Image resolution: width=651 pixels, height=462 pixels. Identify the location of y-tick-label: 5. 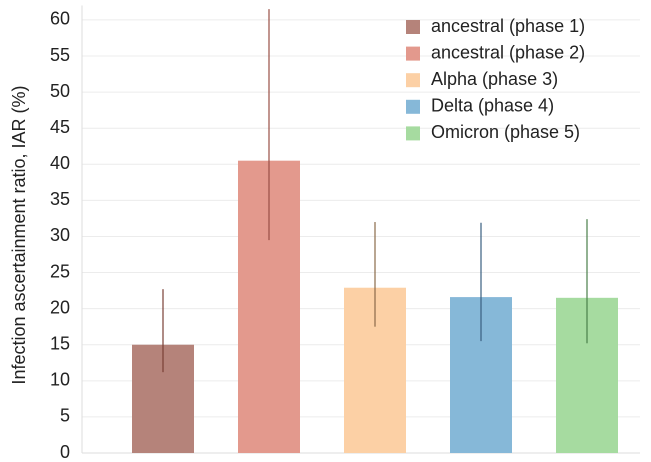
(65, 416).